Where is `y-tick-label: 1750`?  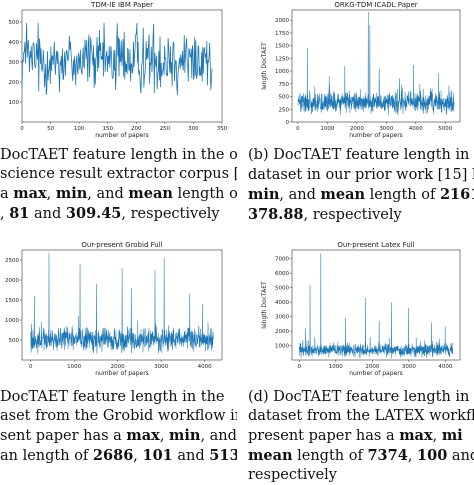
y-tick-label: 1750 is located at coordinates (282, 34).